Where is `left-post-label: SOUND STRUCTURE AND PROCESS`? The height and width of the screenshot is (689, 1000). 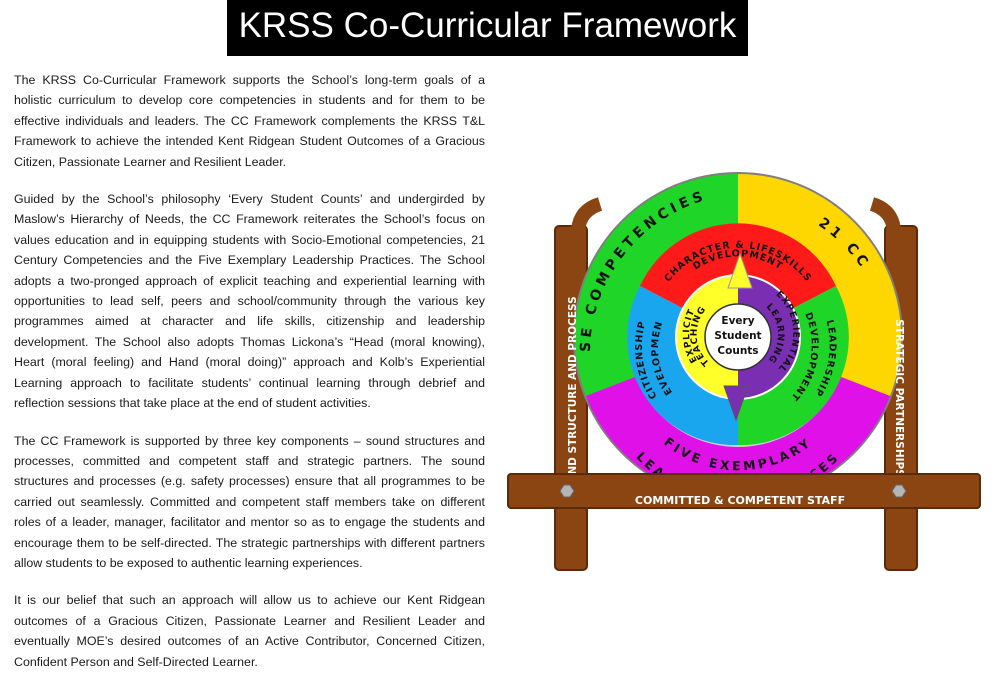 left-post-label: SOUND STRUCTURE AND PROCESS is located at coordinates (573, 397).